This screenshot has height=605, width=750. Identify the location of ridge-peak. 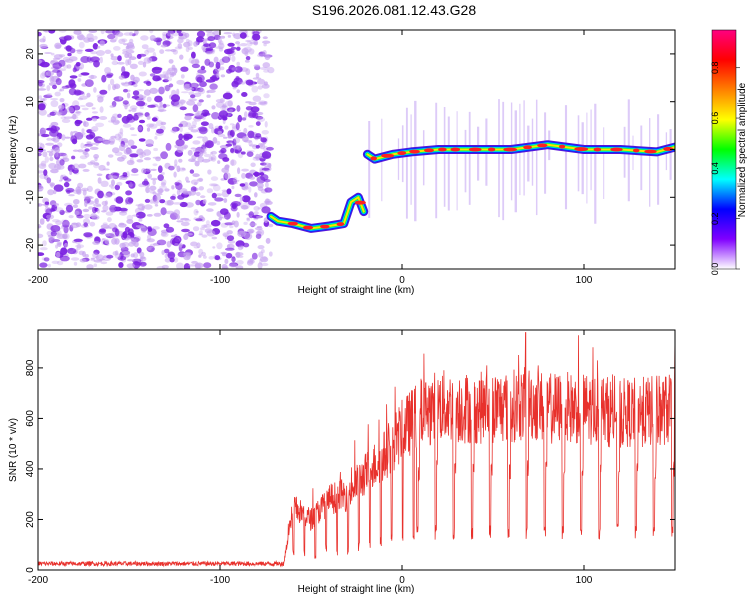
(527, 147).